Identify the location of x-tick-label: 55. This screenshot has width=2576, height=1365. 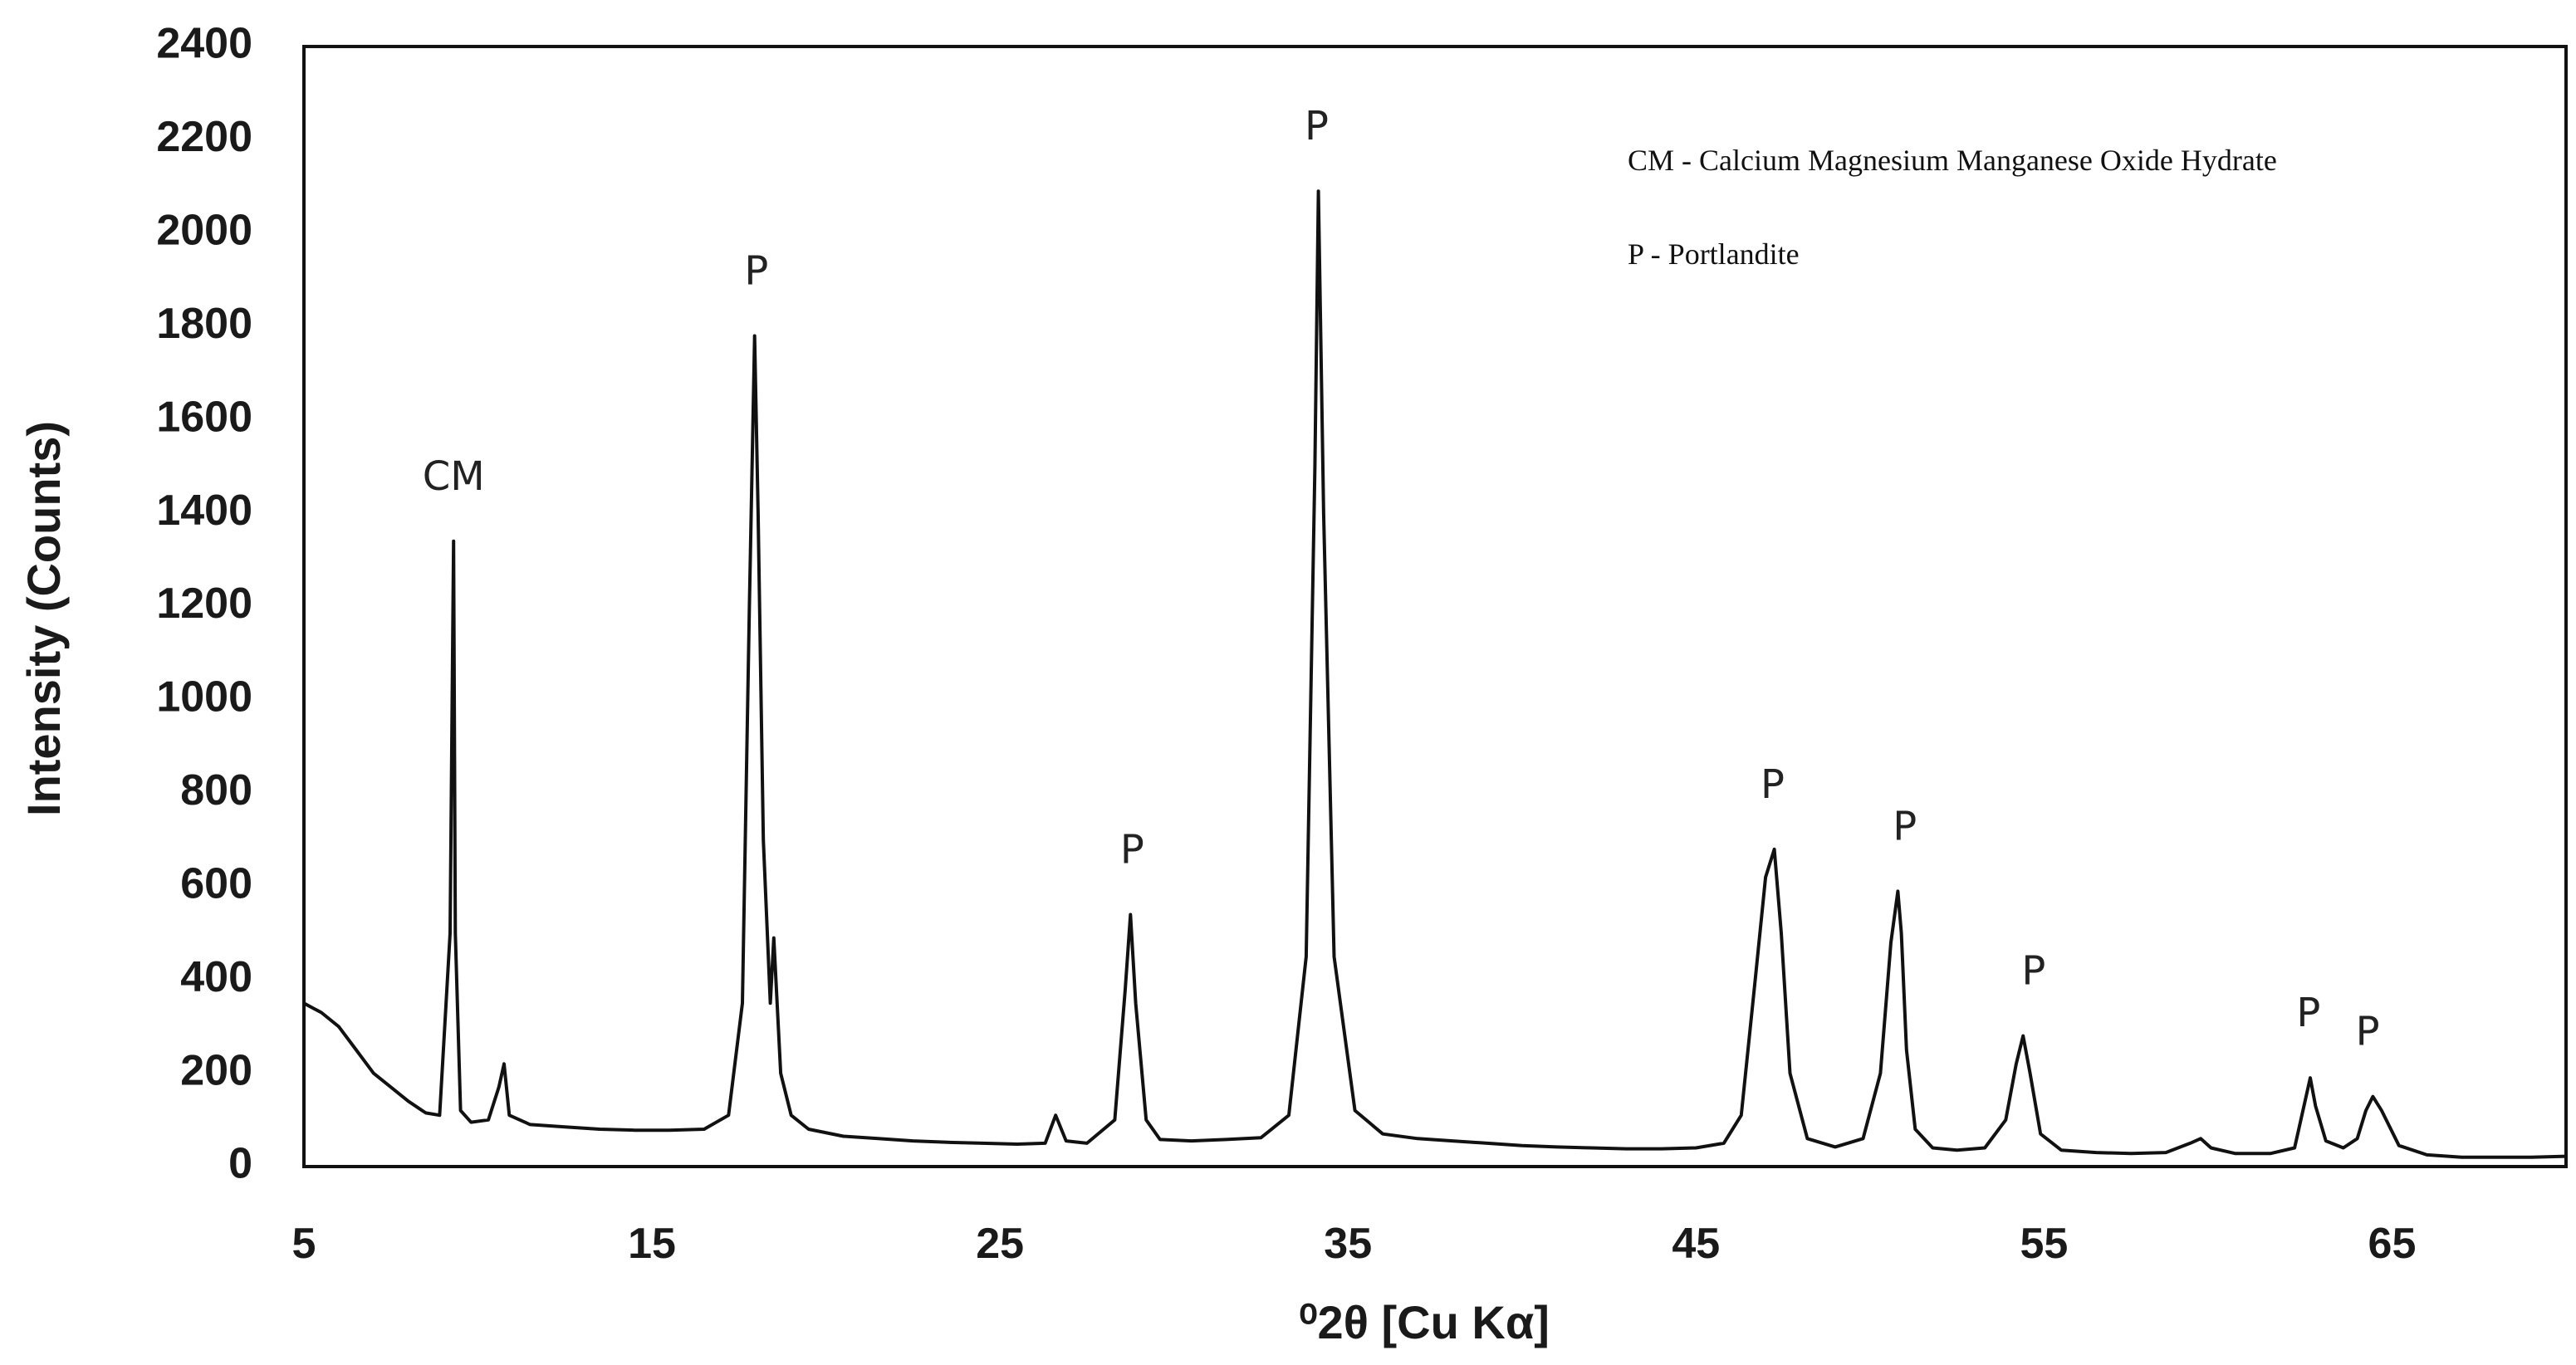
(2044, 1244).